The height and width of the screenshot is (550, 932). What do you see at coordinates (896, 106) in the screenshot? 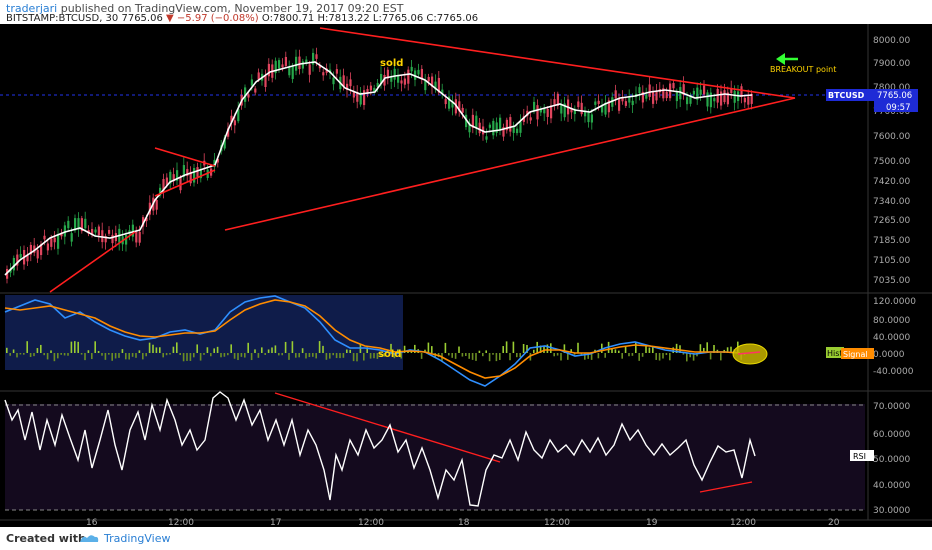
I see `countdown-tag` at bounding box center [896, 106].